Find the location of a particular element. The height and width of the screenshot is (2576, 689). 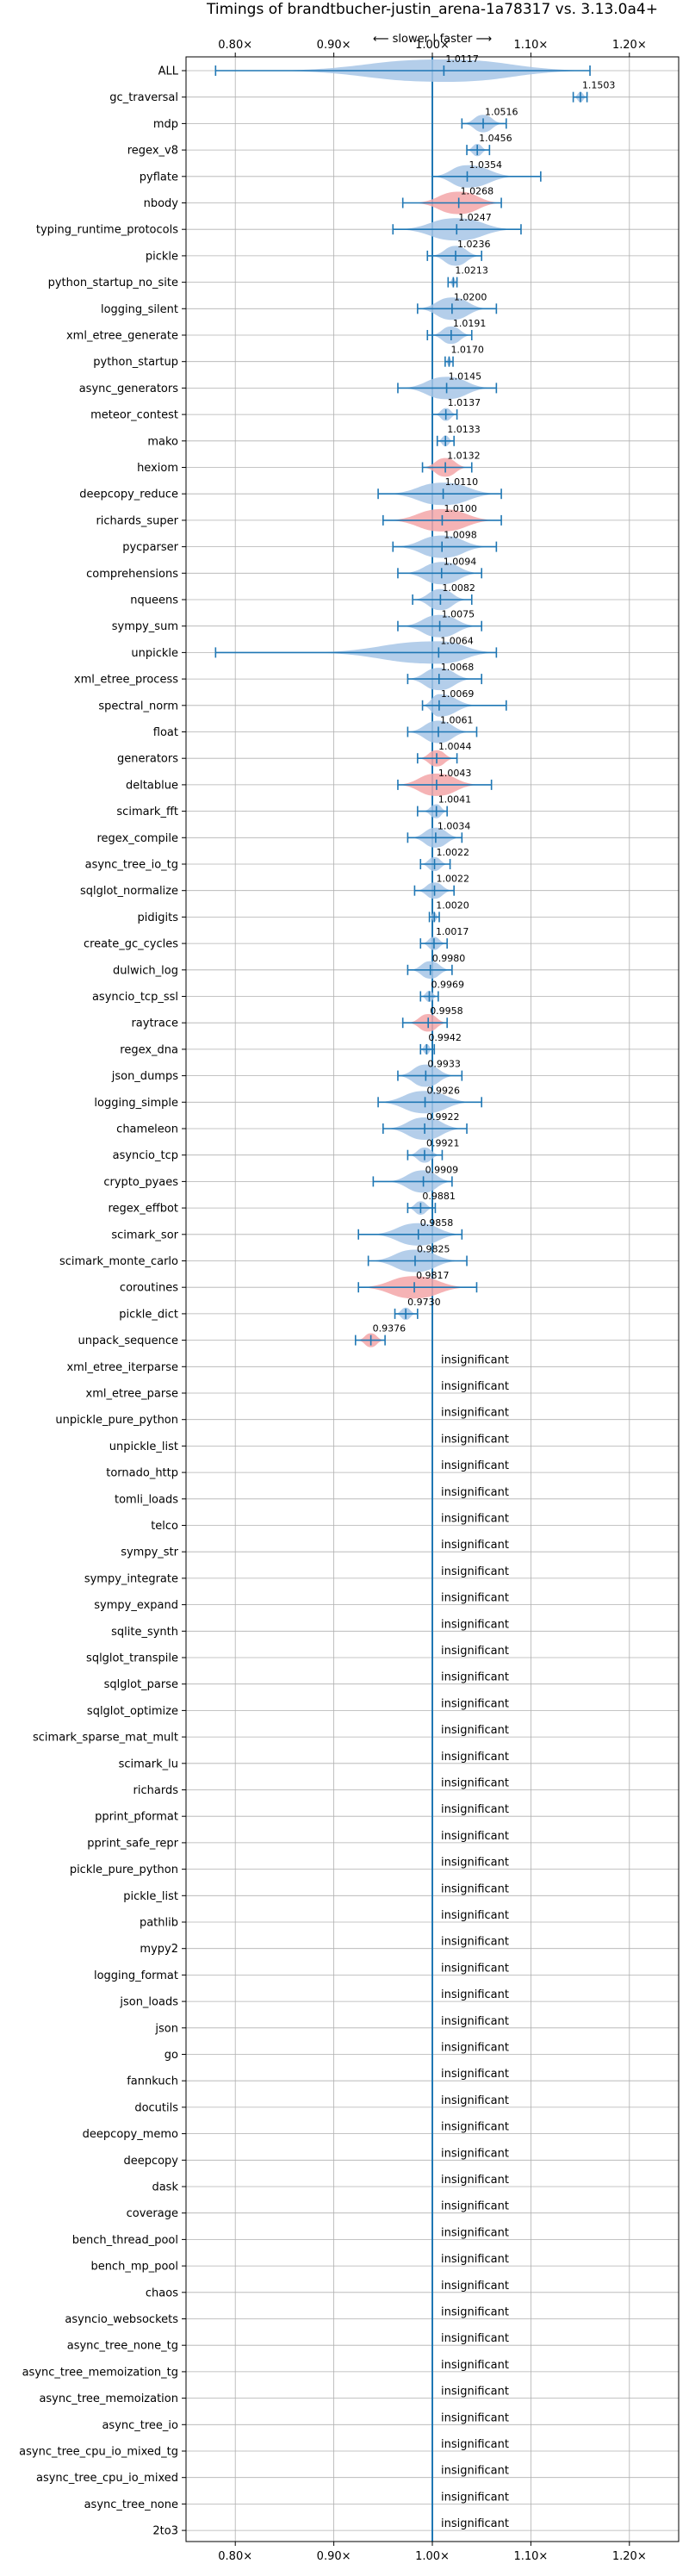

bench-label-unpickle: unpickle is located at coordinates (154, 654).